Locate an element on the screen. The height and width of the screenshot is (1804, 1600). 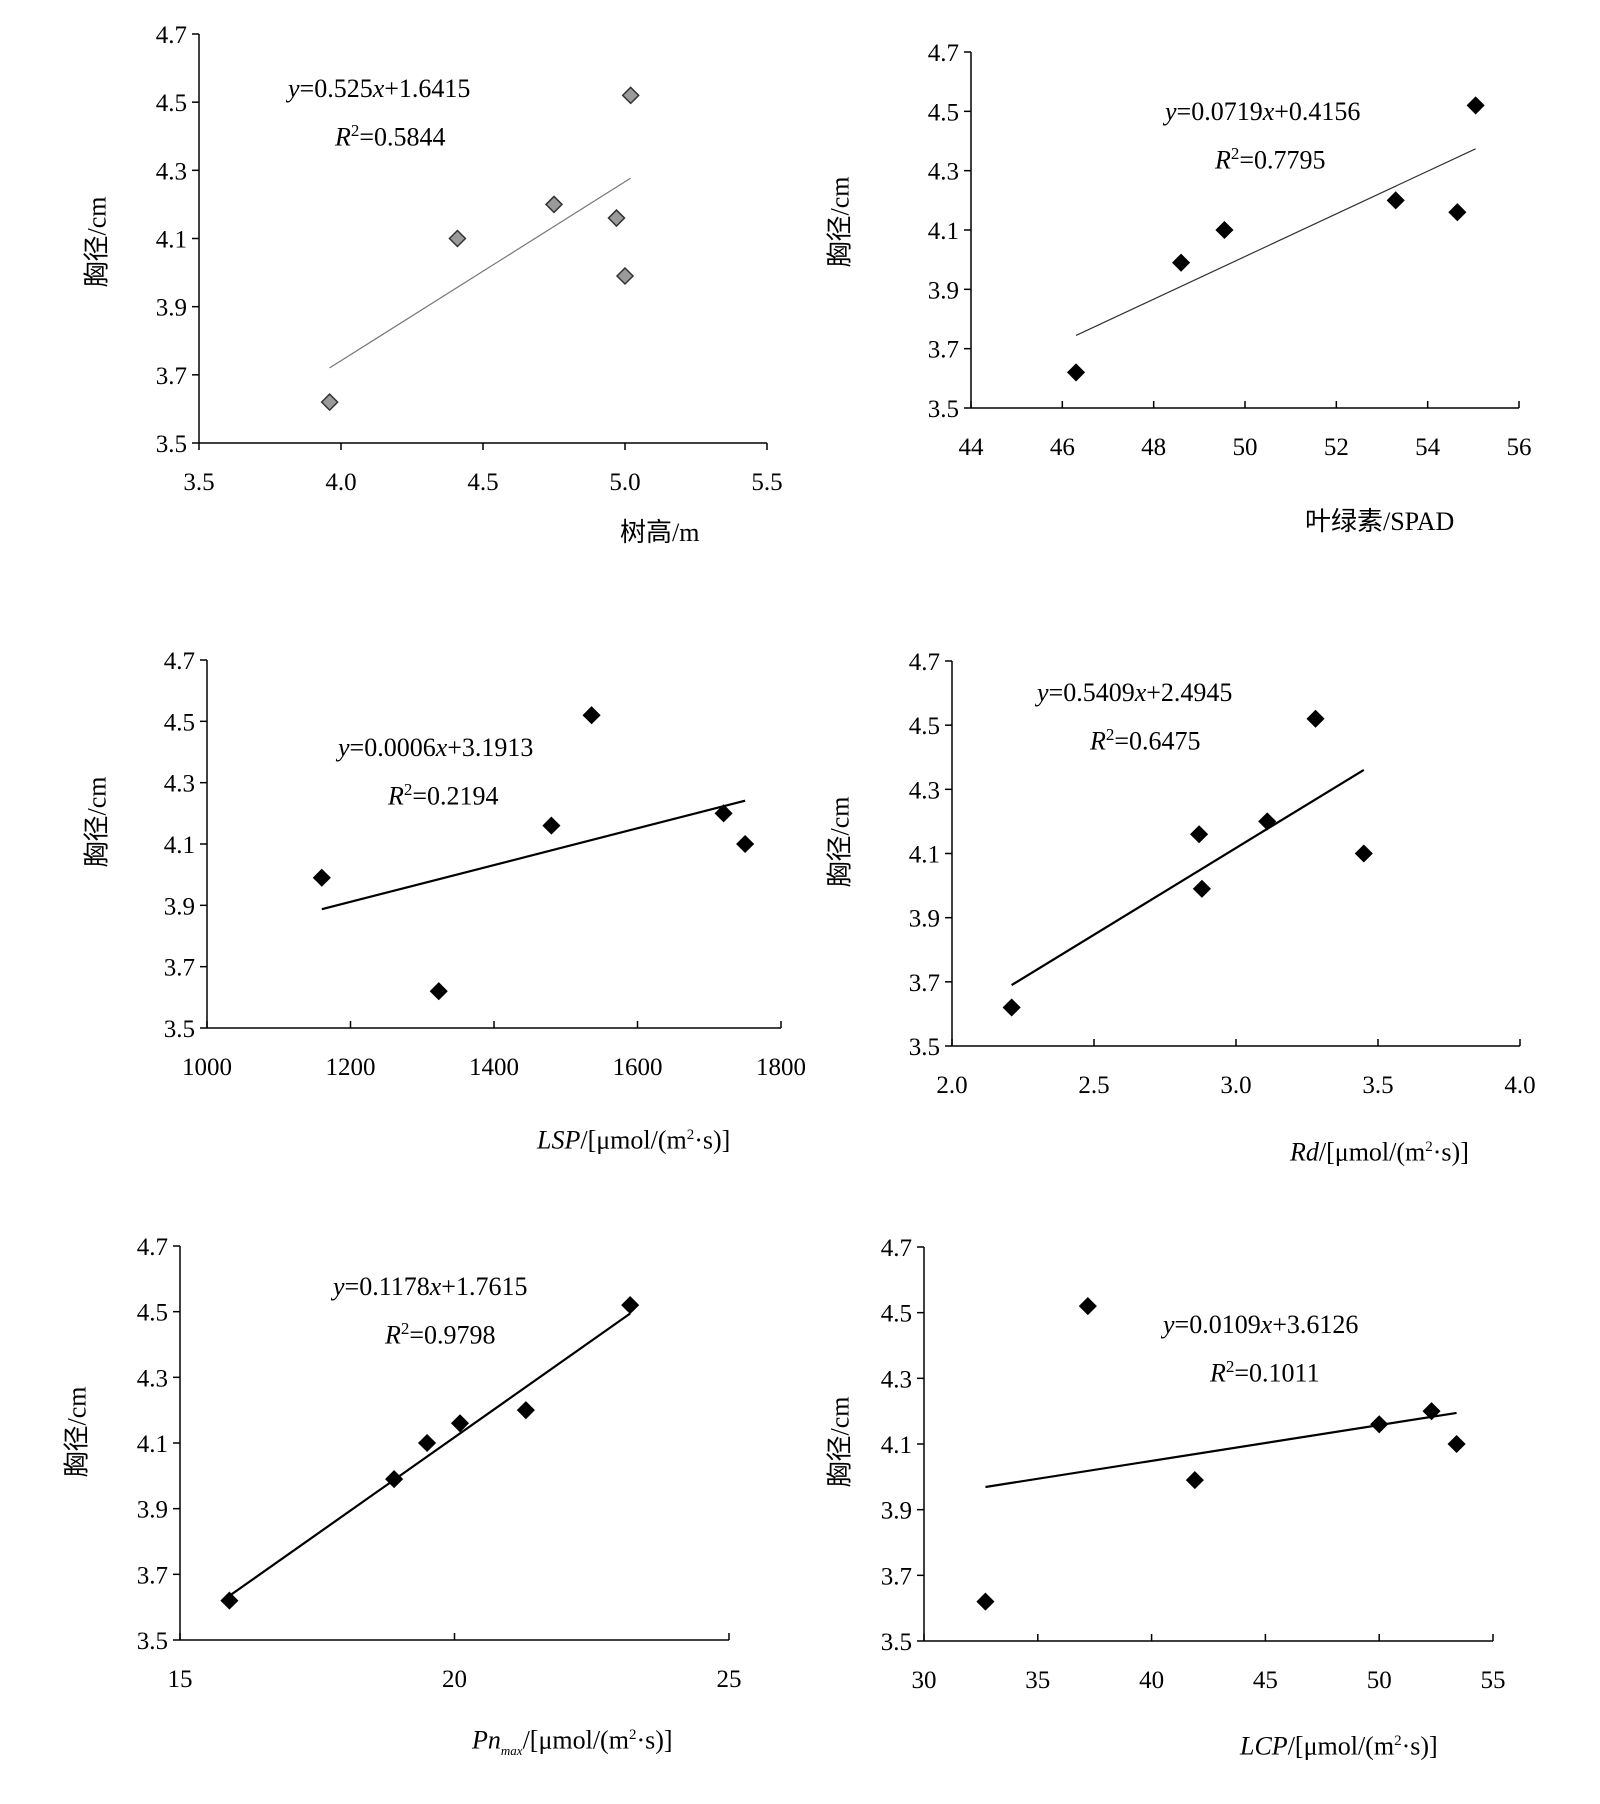
chart-4-plot: 3.5 3.7 3.9 4.1 4.3 4.5 4.7 2.0 2.5 3.0 3.5 4.0 is located at coordinates (1222, 874).